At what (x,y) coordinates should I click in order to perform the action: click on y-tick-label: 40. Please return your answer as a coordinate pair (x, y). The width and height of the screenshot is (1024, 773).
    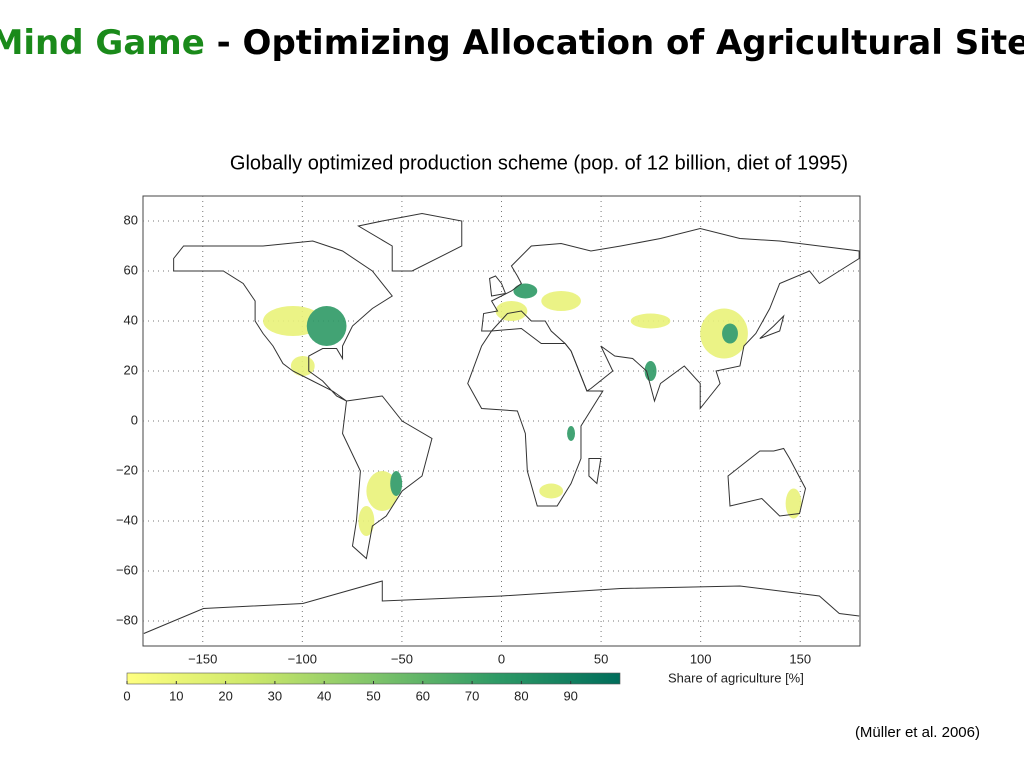
    Looking at the image, I should click on (131, 319).